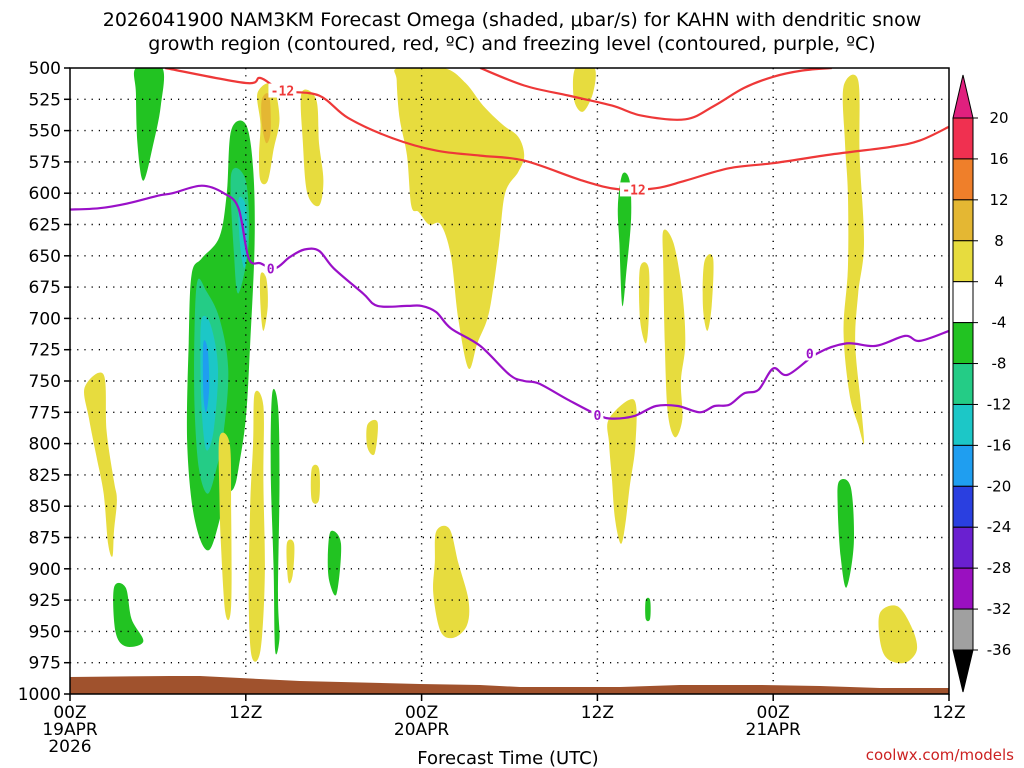 This screenshot has width=1024, height=768. I want to click on x-tick-label-48-0: 00Z, so click(773, 713).